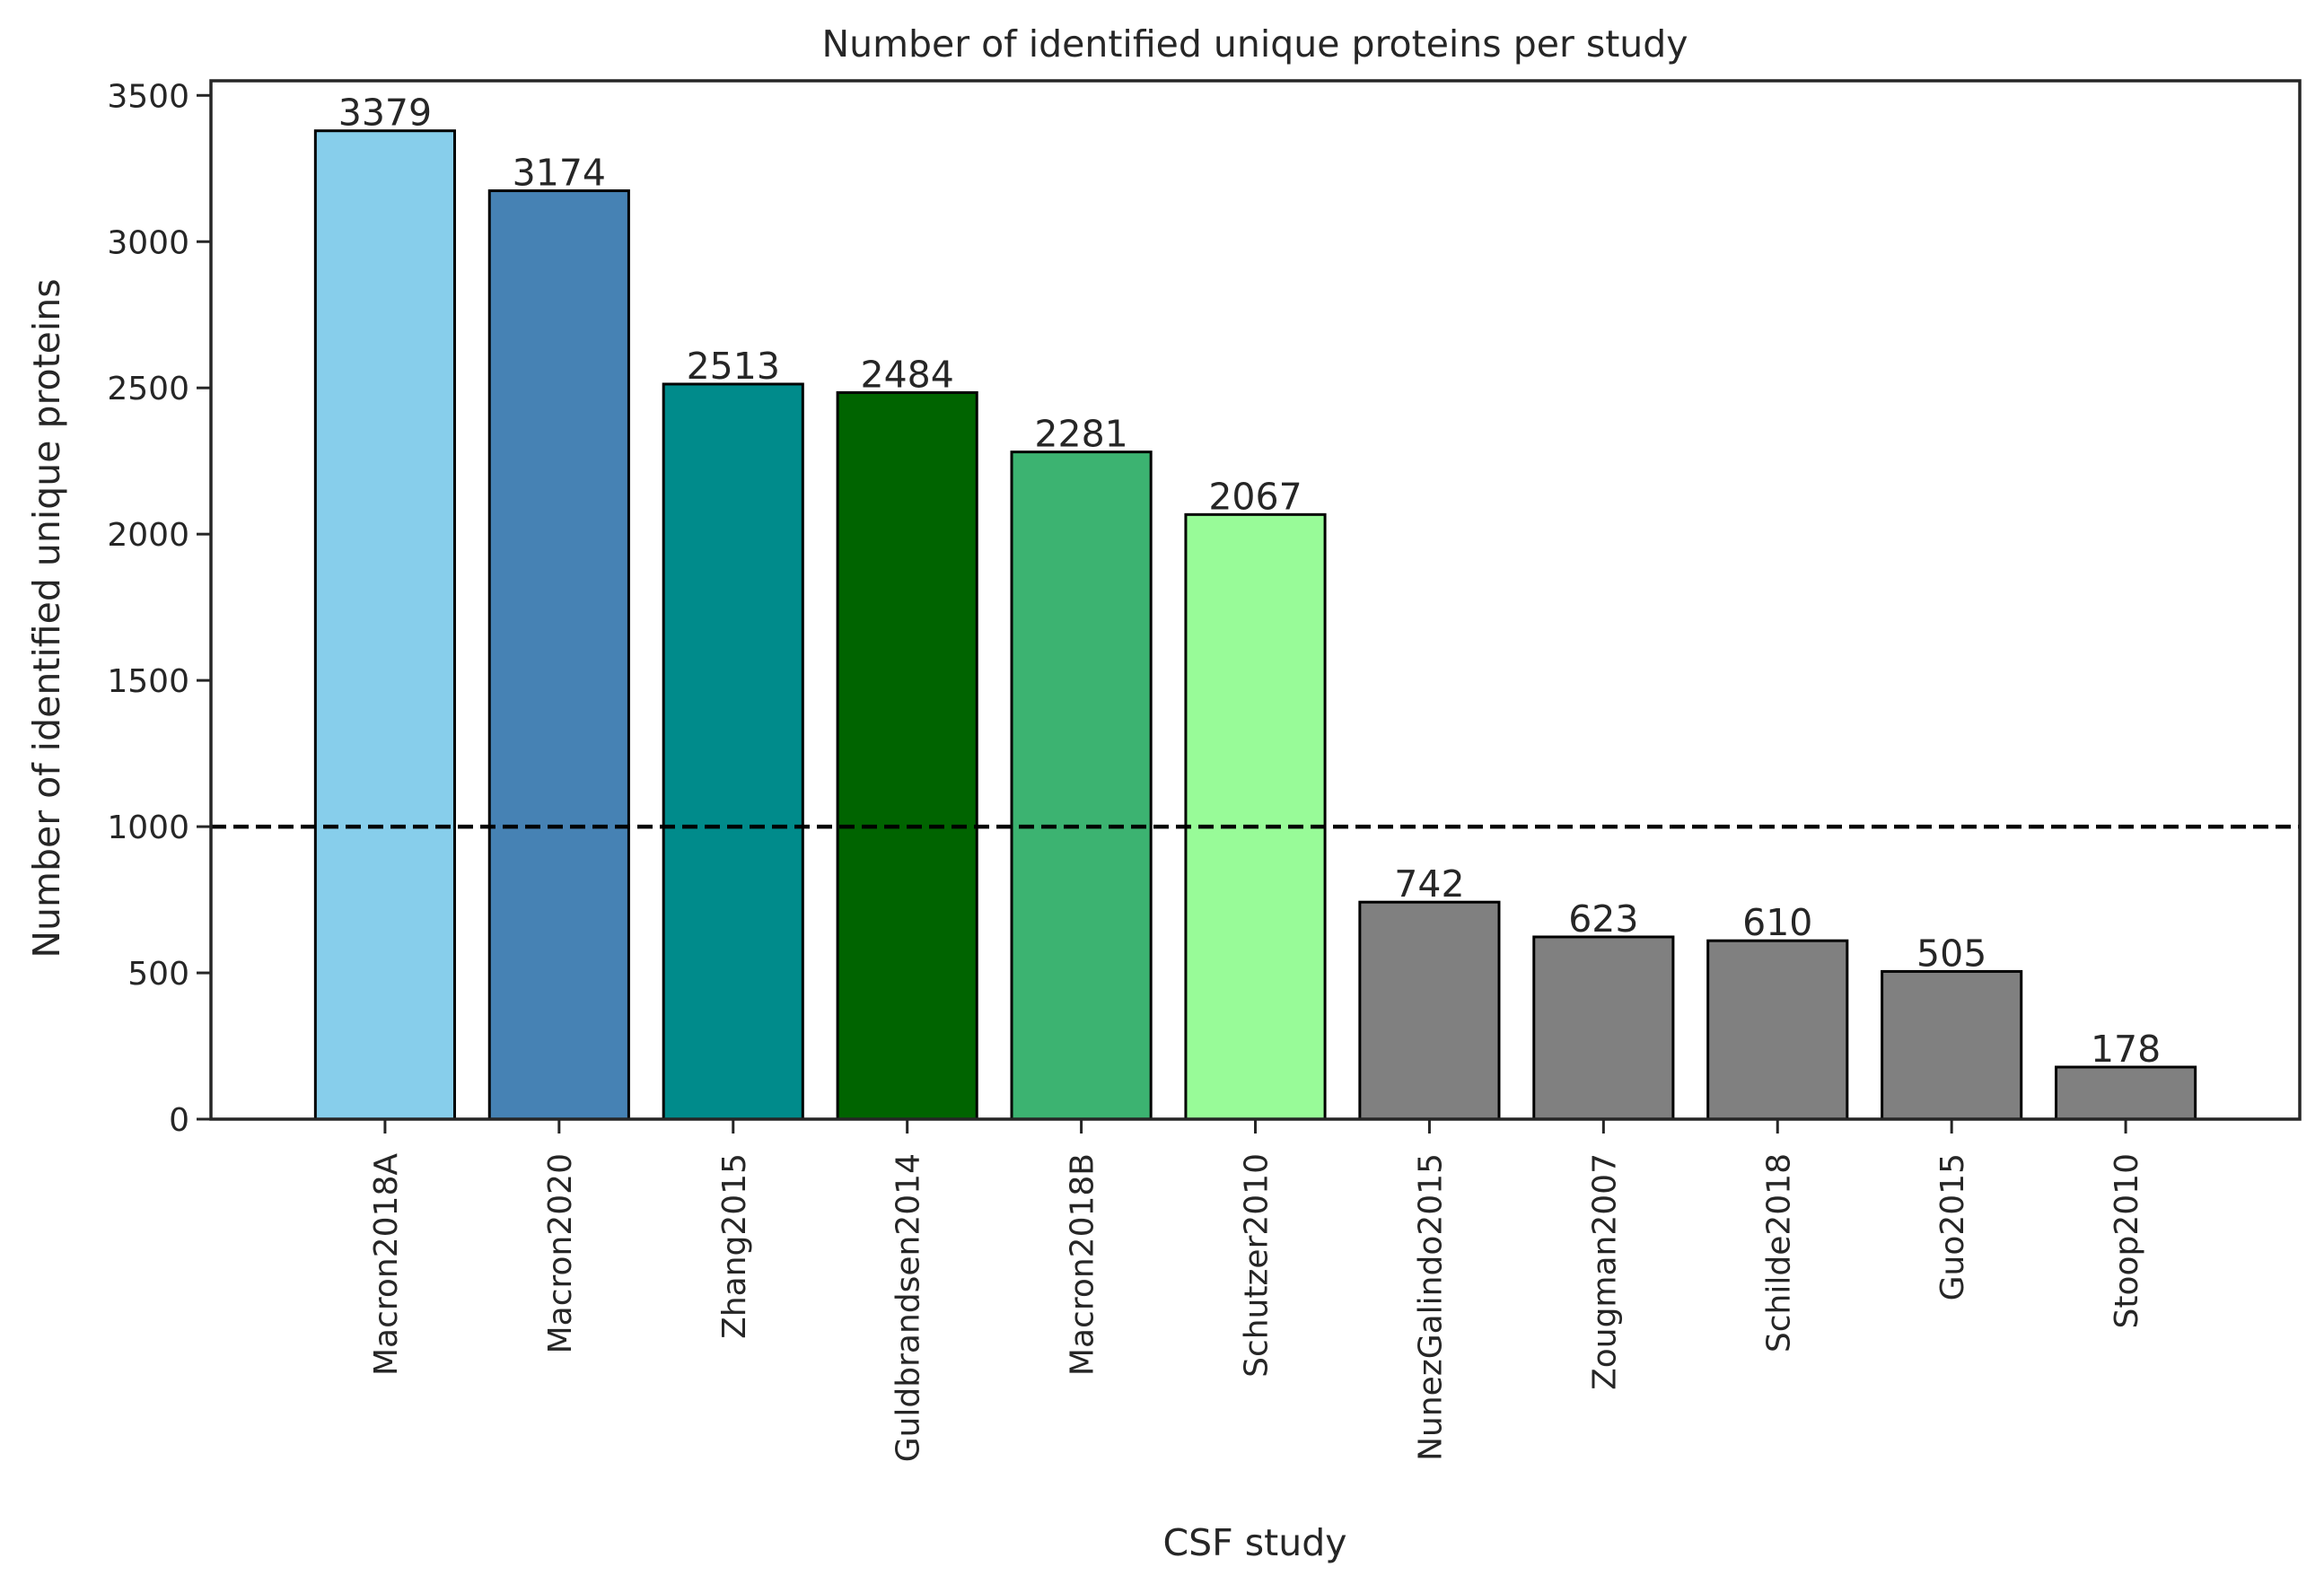 The height and width of the screenshot is (1593, 2324). Describe the element at coordinates (1083, 1264) in the screenshot. I see `x-tick-label-Macron2018B: Macron2018B` at that location.